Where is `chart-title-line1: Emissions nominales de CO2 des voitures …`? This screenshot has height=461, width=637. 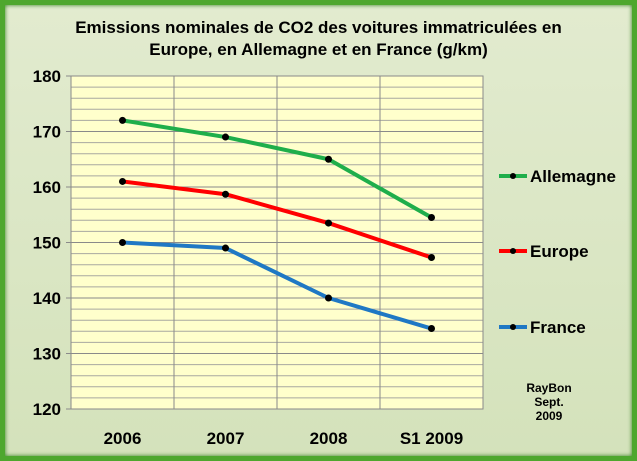
chart-title-line1: Emissions nominales de CO2 des voitures … is located at coordinates (318, 27).